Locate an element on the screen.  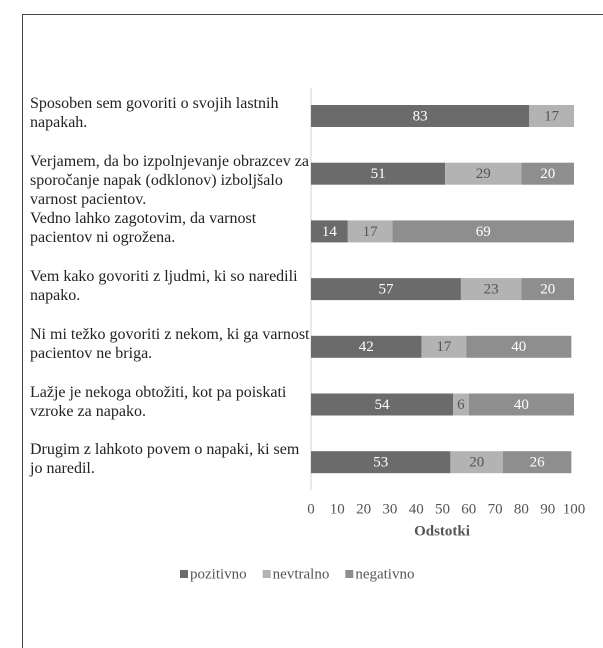
data-label: 57 is located at coordinates (386, 290).